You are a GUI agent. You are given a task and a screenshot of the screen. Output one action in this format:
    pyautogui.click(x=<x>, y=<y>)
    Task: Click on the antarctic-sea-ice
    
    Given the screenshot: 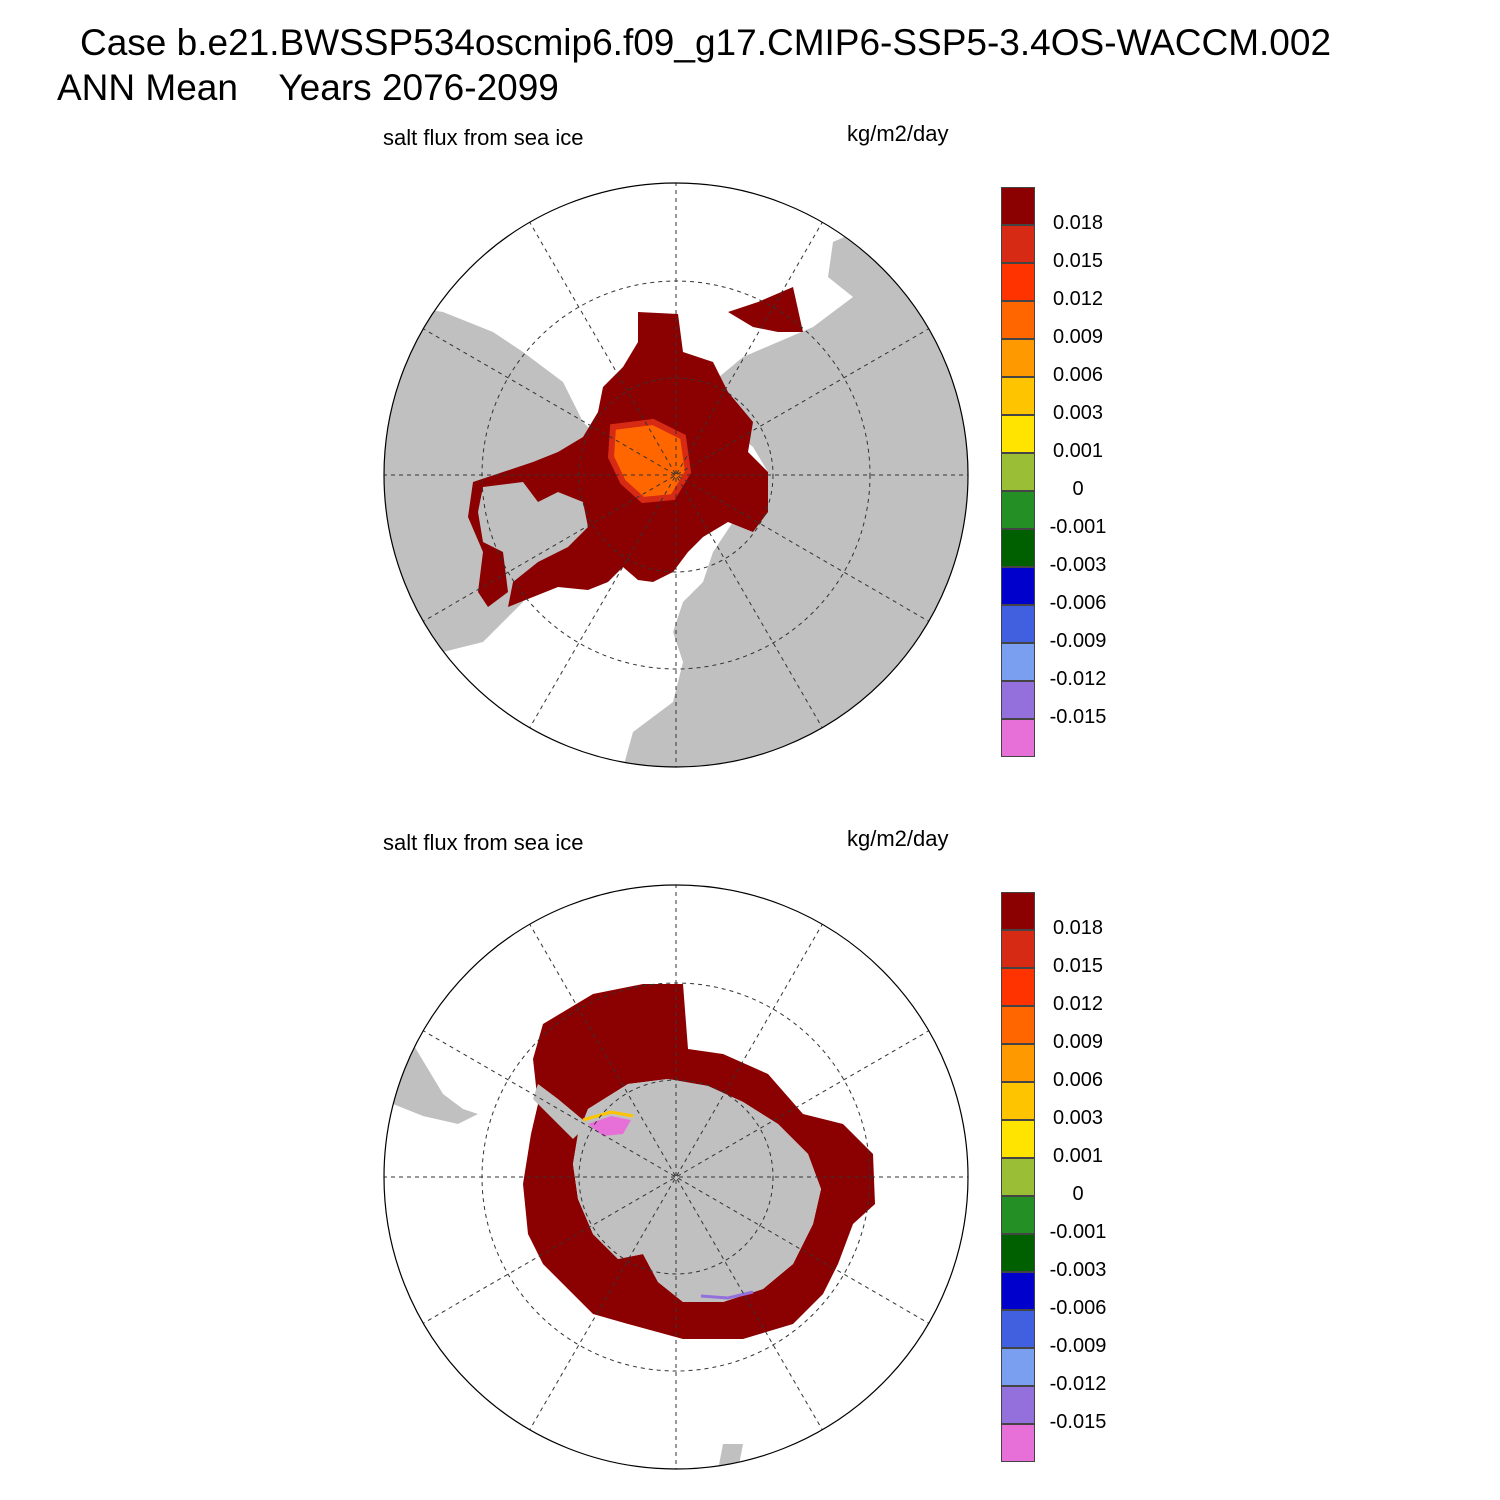 What is the action you would take?
    pyautogui.click(x=699, y=1161)
    